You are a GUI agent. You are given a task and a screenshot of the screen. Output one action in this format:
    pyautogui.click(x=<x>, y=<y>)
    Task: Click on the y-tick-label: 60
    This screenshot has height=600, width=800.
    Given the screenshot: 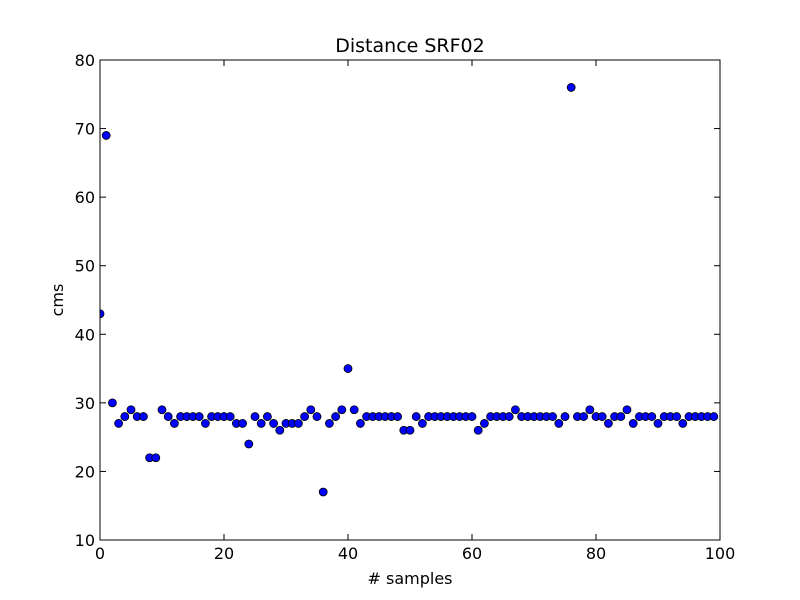 What is the action you would take?
    pyautogui.click(x=85, y=197)
    